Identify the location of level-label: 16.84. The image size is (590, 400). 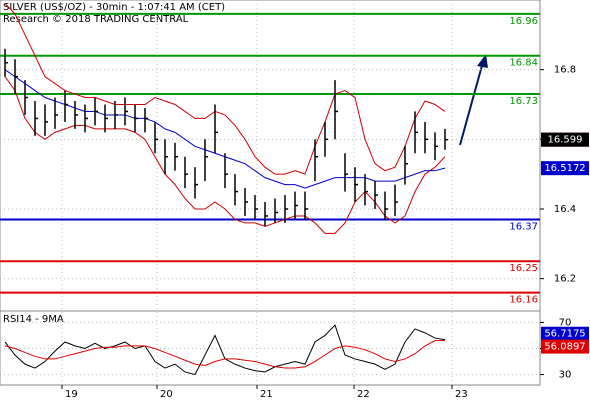
(523, 63).